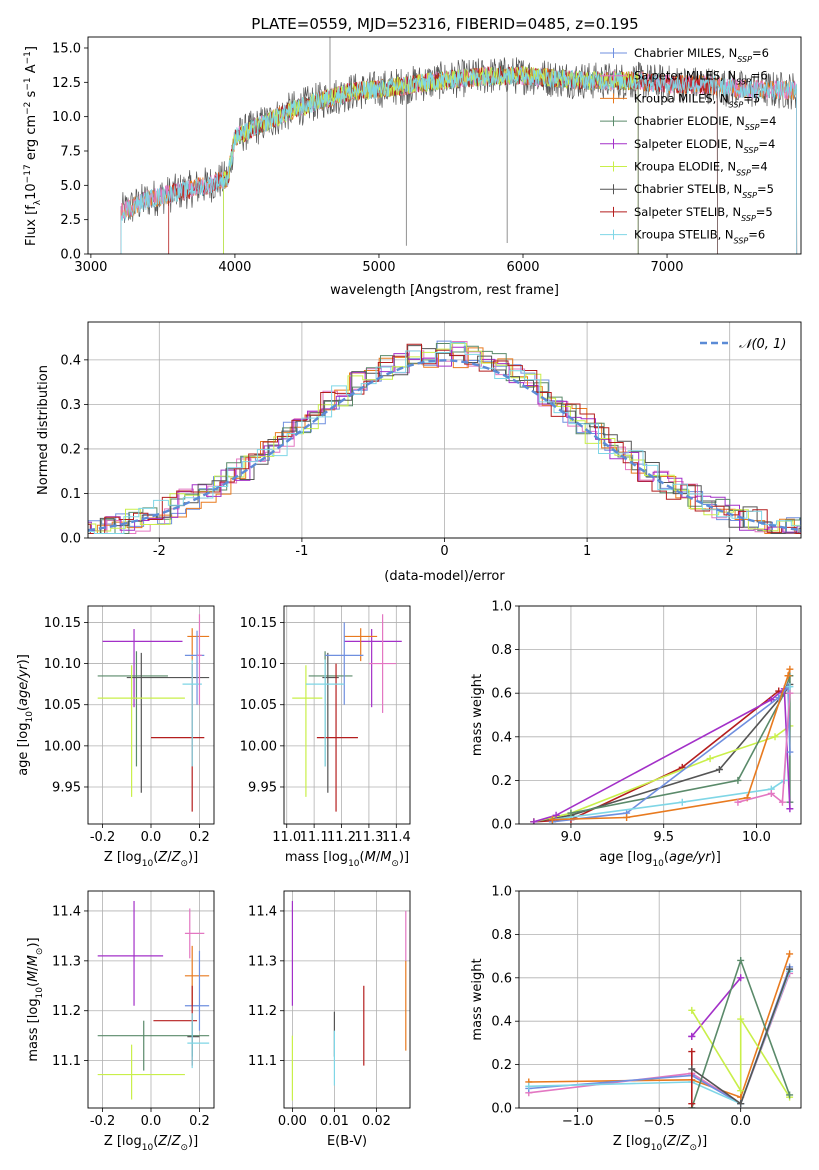 Image resolution: width=819 pixels, height=1170 pixels. What do you see at coordinates (25, 715) in the screenshot?
I see `y-axis-label: age [log10(age/yr)]` at bounding box center [25, 715].